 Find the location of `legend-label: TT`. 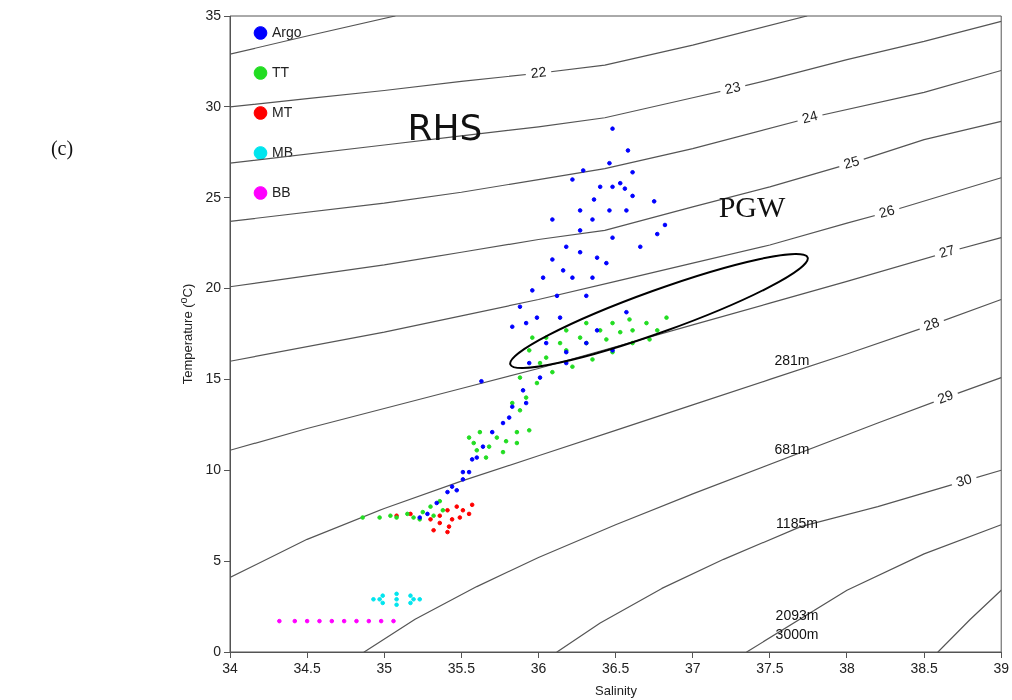

legend-label: TT is located at coordinates (281, 71).